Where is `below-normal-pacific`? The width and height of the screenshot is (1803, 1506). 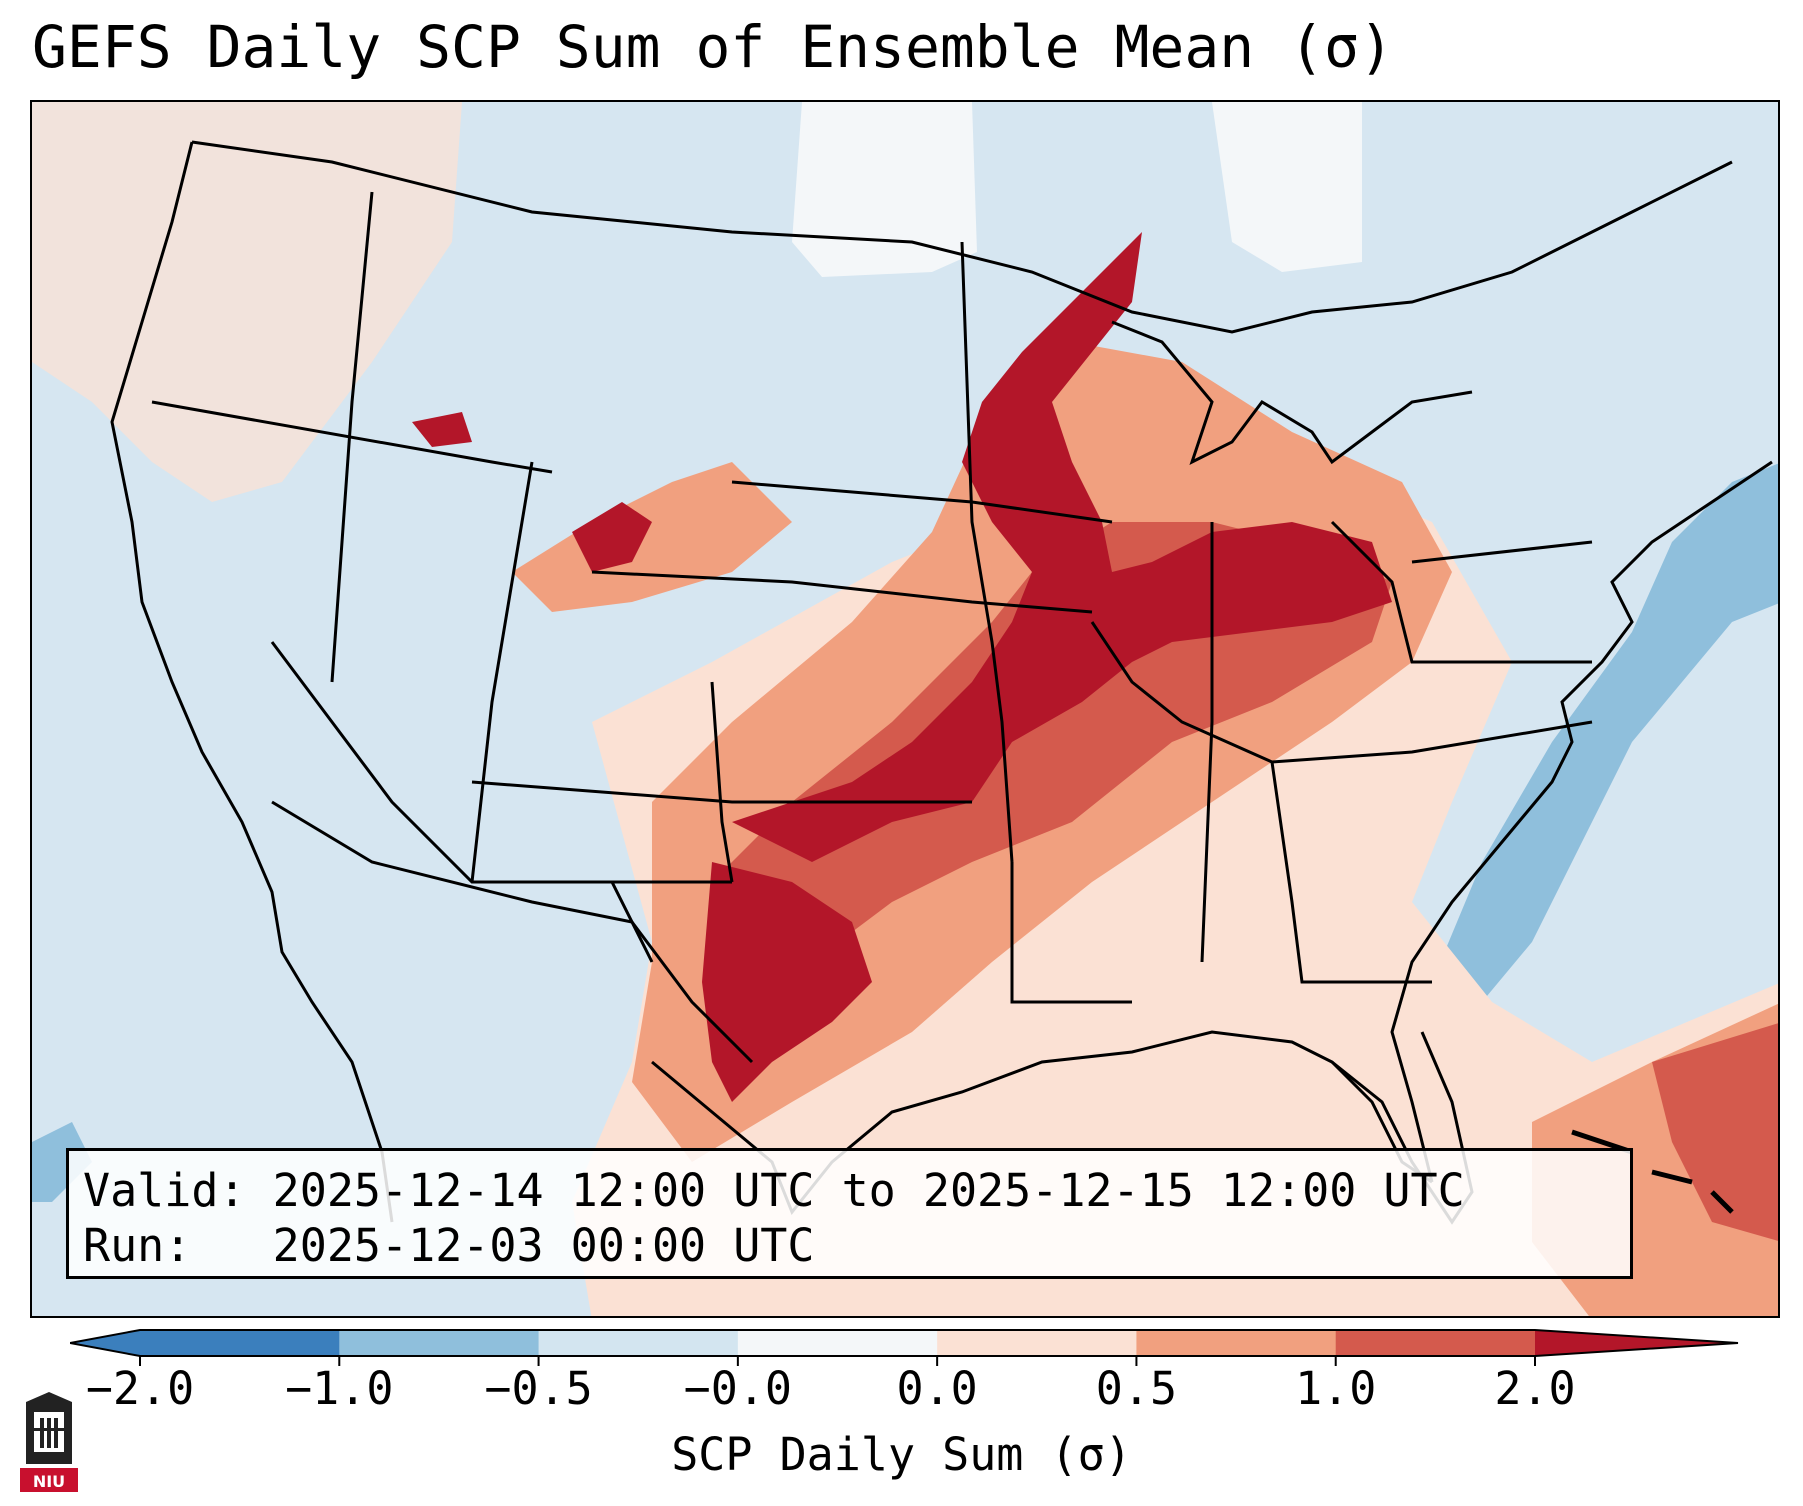
below-normal-pacific is located at coordinates (62, 1162).